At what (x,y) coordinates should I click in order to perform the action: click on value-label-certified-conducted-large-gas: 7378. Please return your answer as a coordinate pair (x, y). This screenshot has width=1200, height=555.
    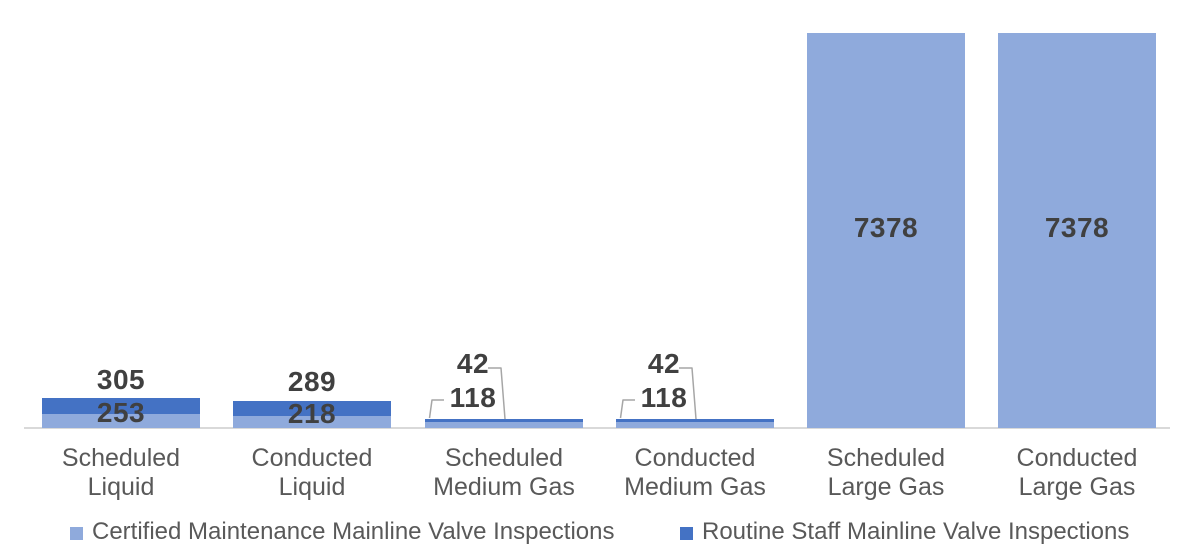
    Looking at the image, I should click on (1077, 227).